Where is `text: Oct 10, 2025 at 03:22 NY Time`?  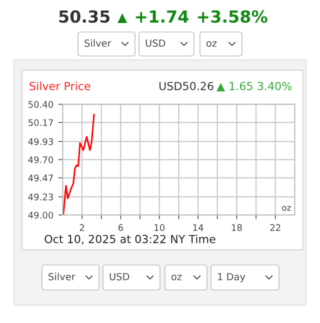 text: Oct 10, 2025 at 03:22 NY Time is located at coordinates (130, 239).